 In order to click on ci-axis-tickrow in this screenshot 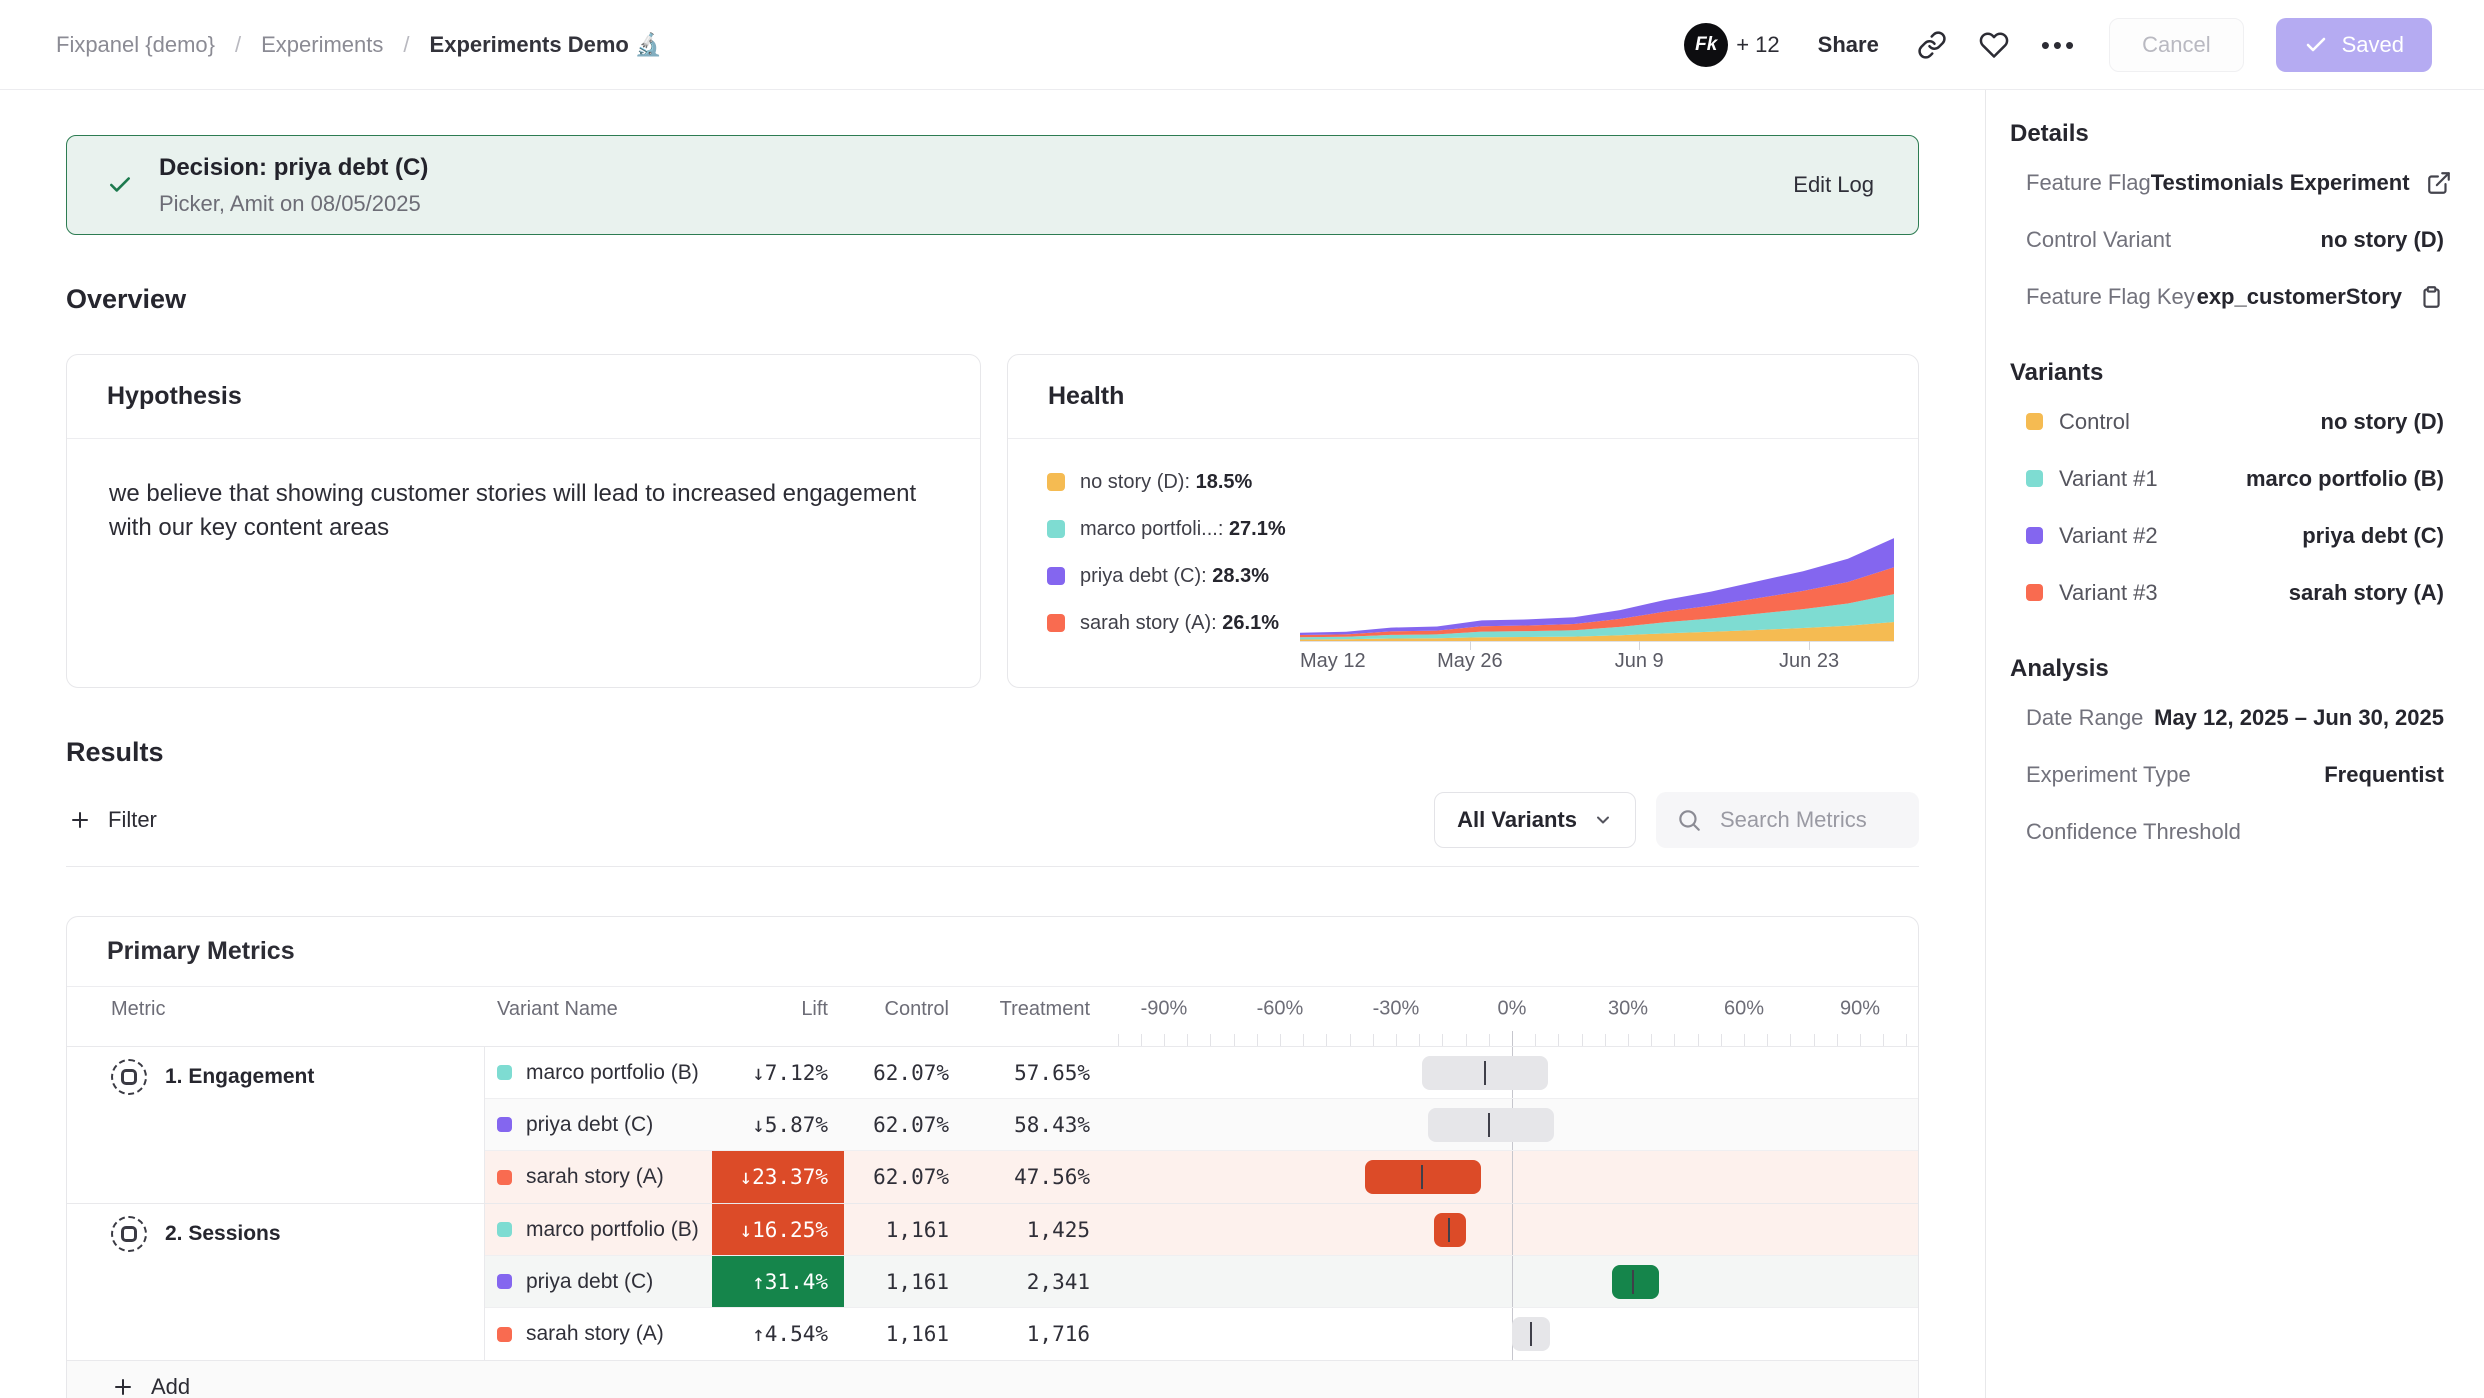, I will do `click(992, 1039)`.